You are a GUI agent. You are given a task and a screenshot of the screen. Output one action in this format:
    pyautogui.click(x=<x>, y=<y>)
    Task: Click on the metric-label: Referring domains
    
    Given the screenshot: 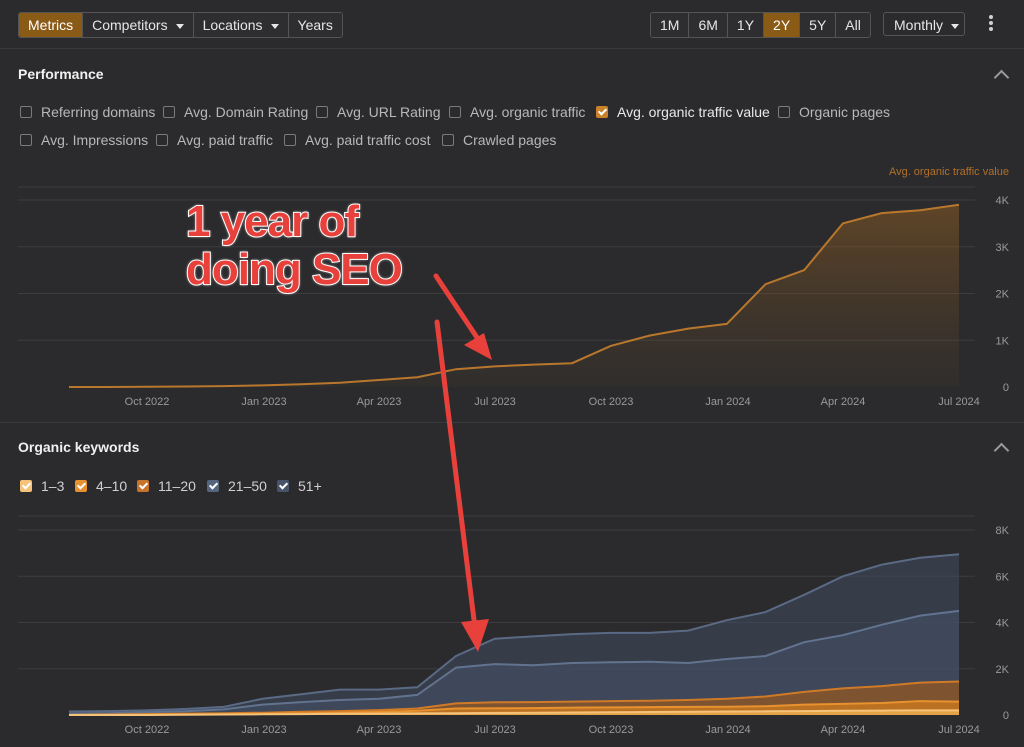 What is the action you would take?
    pyautogui.click(x=98, y=112)
    